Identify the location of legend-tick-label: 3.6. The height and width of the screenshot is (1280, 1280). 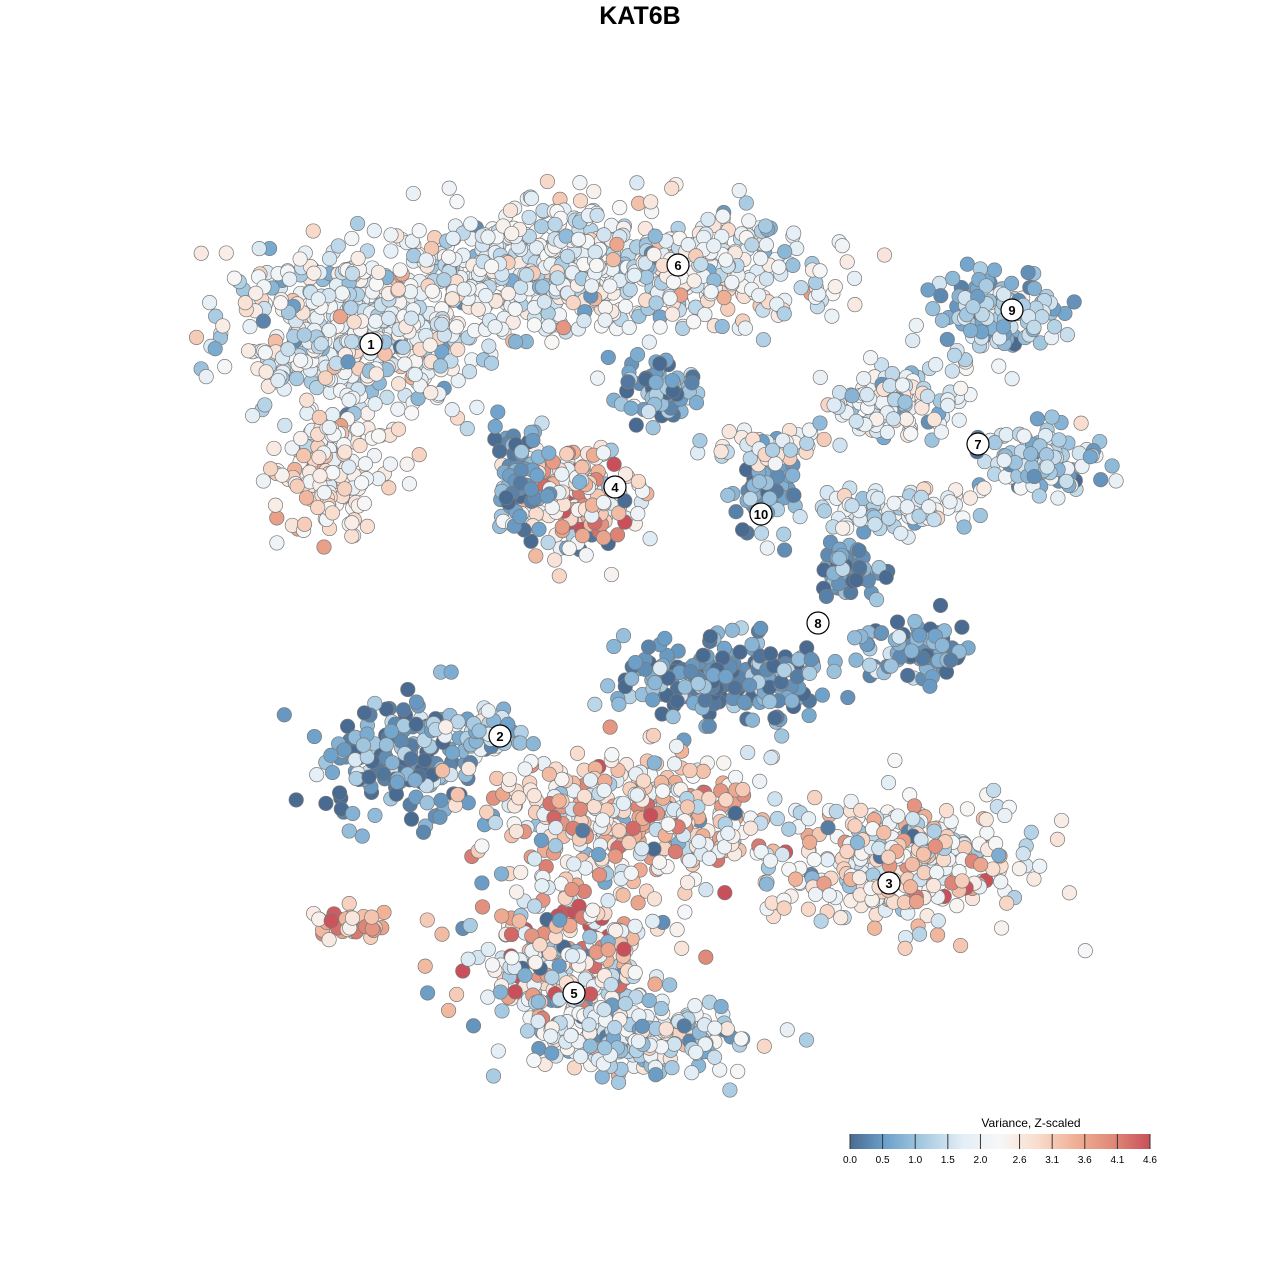
(1085, 1160).